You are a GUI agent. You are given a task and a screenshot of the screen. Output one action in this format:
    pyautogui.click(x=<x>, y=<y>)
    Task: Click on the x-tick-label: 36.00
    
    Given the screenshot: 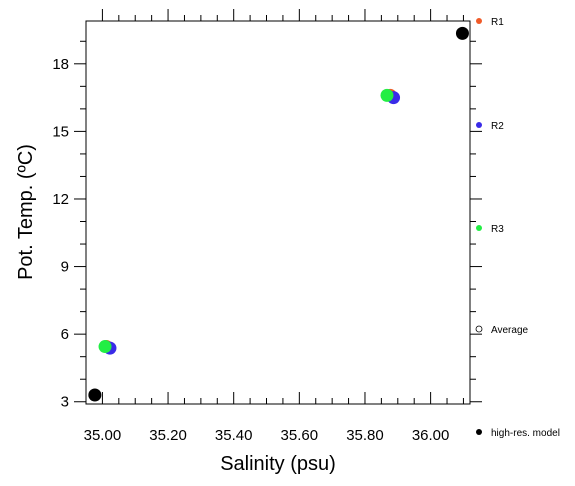 What is the action you would take?
    pyautogui.click(x=431, y=435)
    